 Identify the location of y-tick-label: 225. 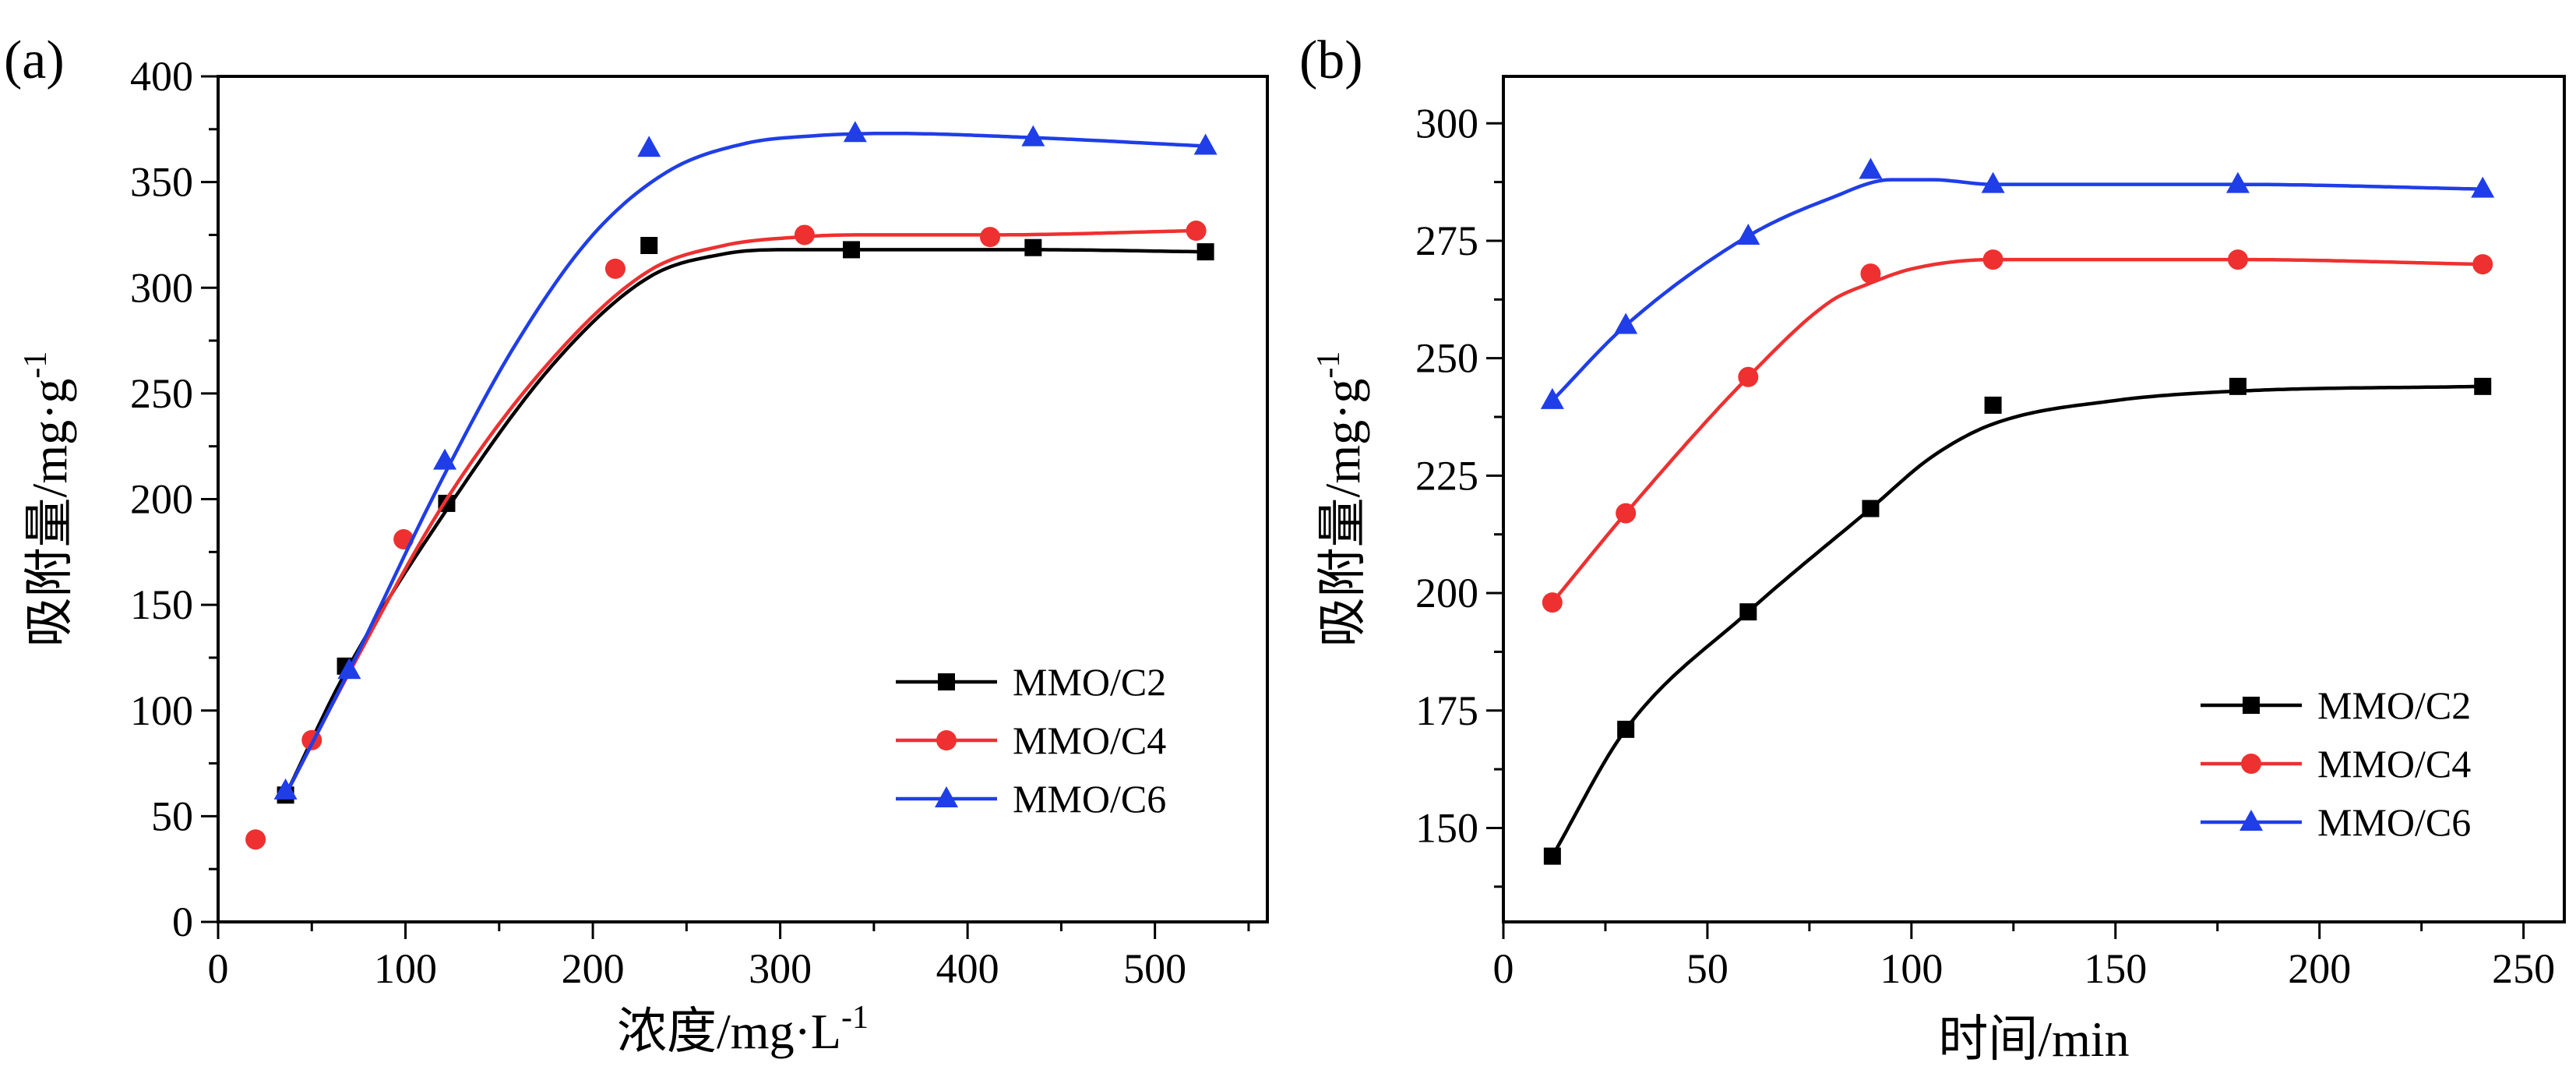
(1446, 475).